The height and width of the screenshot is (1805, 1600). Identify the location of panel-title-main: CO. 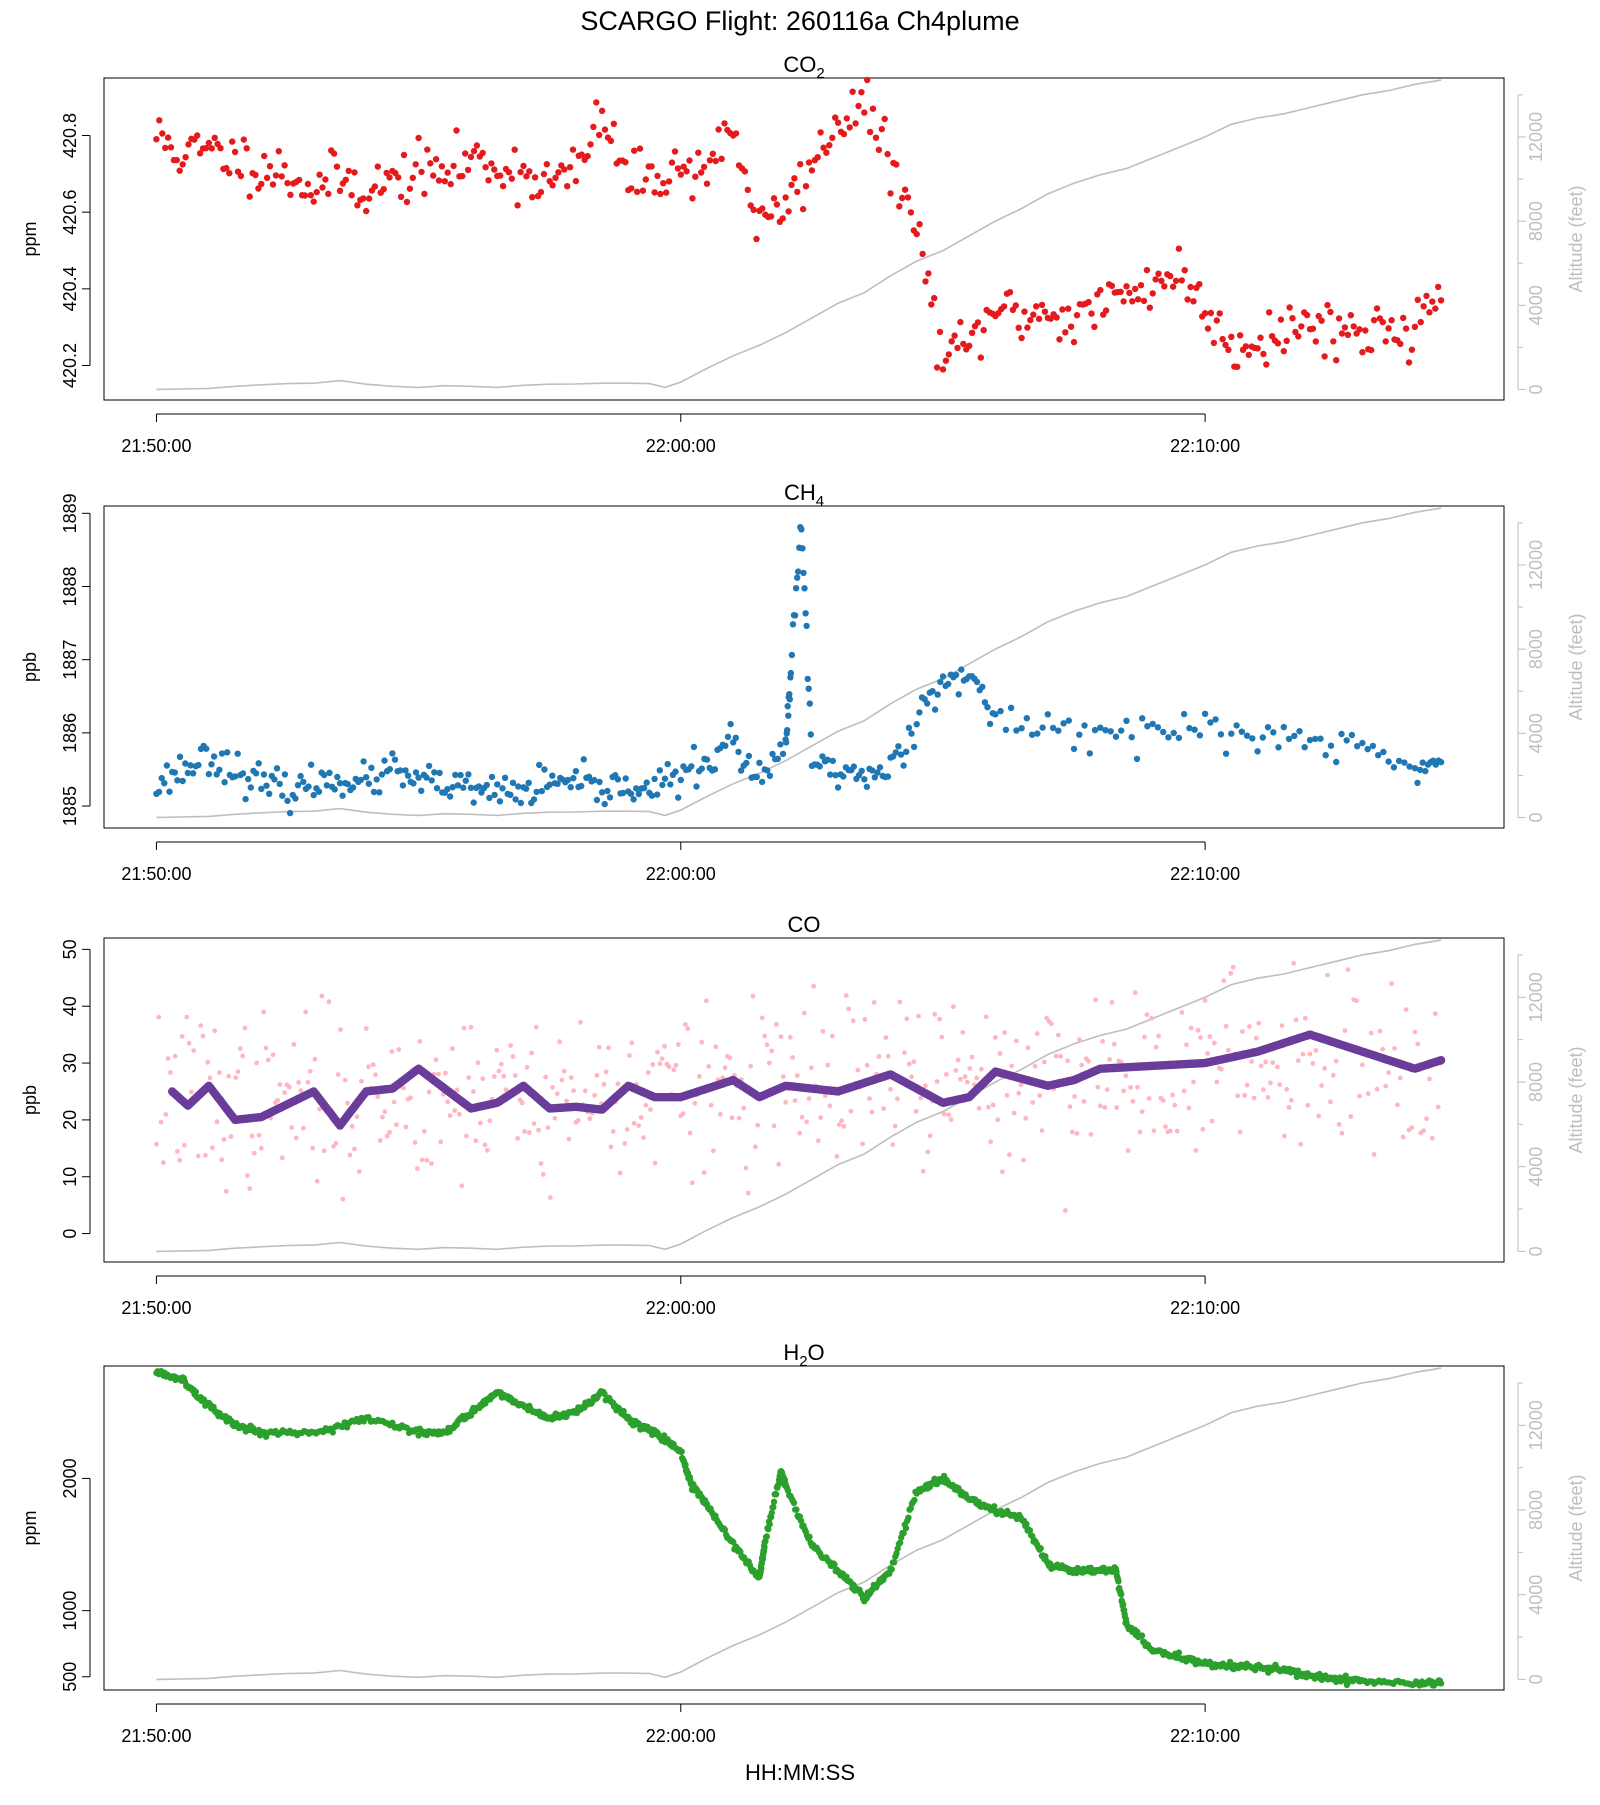
(799, 64).